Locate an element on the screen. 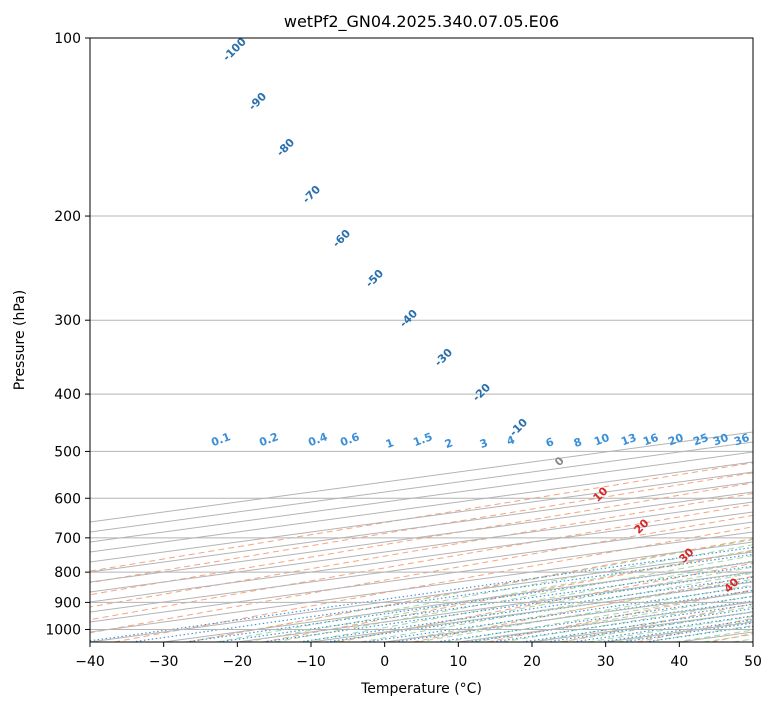  mixing-ratio-label: 36 is located at coordinates (741, 440).